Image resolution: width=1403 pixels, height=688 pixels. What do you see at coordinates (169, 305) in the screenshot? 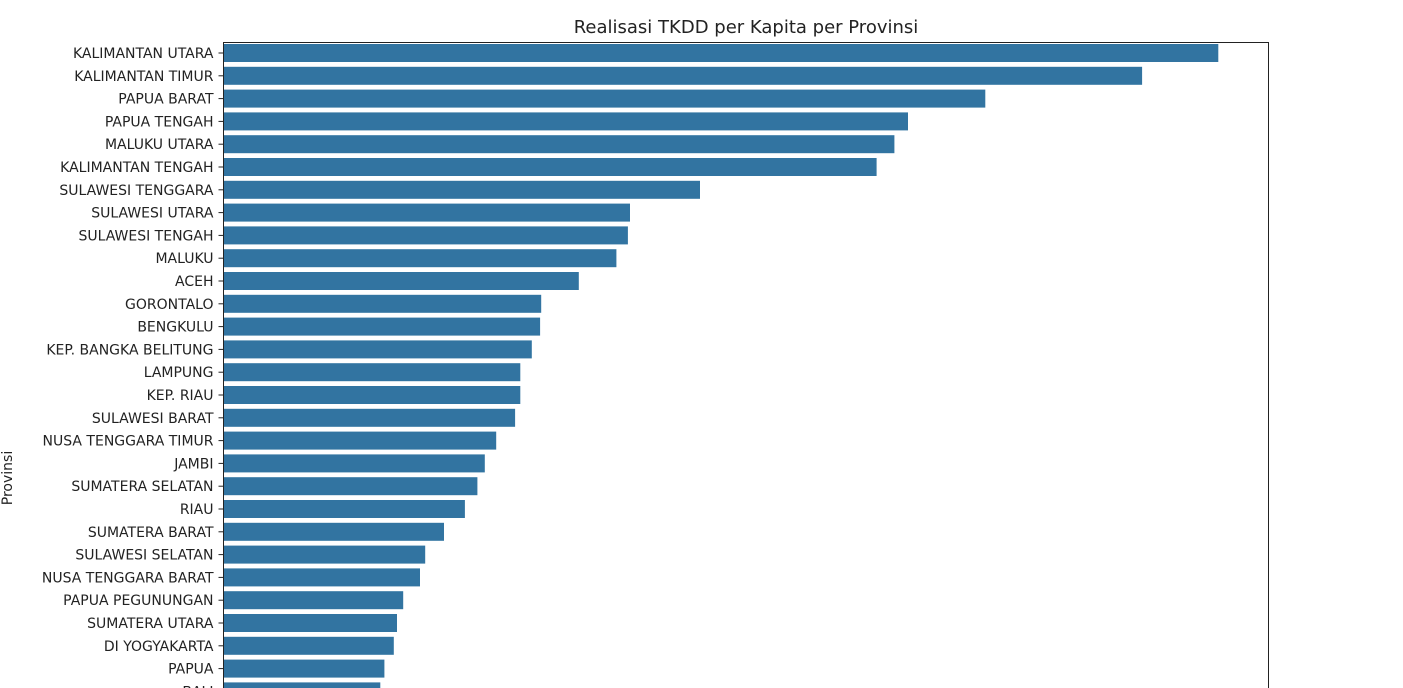
I see `y-tick-label: GORONTALO` at bounding box center [169, 305].